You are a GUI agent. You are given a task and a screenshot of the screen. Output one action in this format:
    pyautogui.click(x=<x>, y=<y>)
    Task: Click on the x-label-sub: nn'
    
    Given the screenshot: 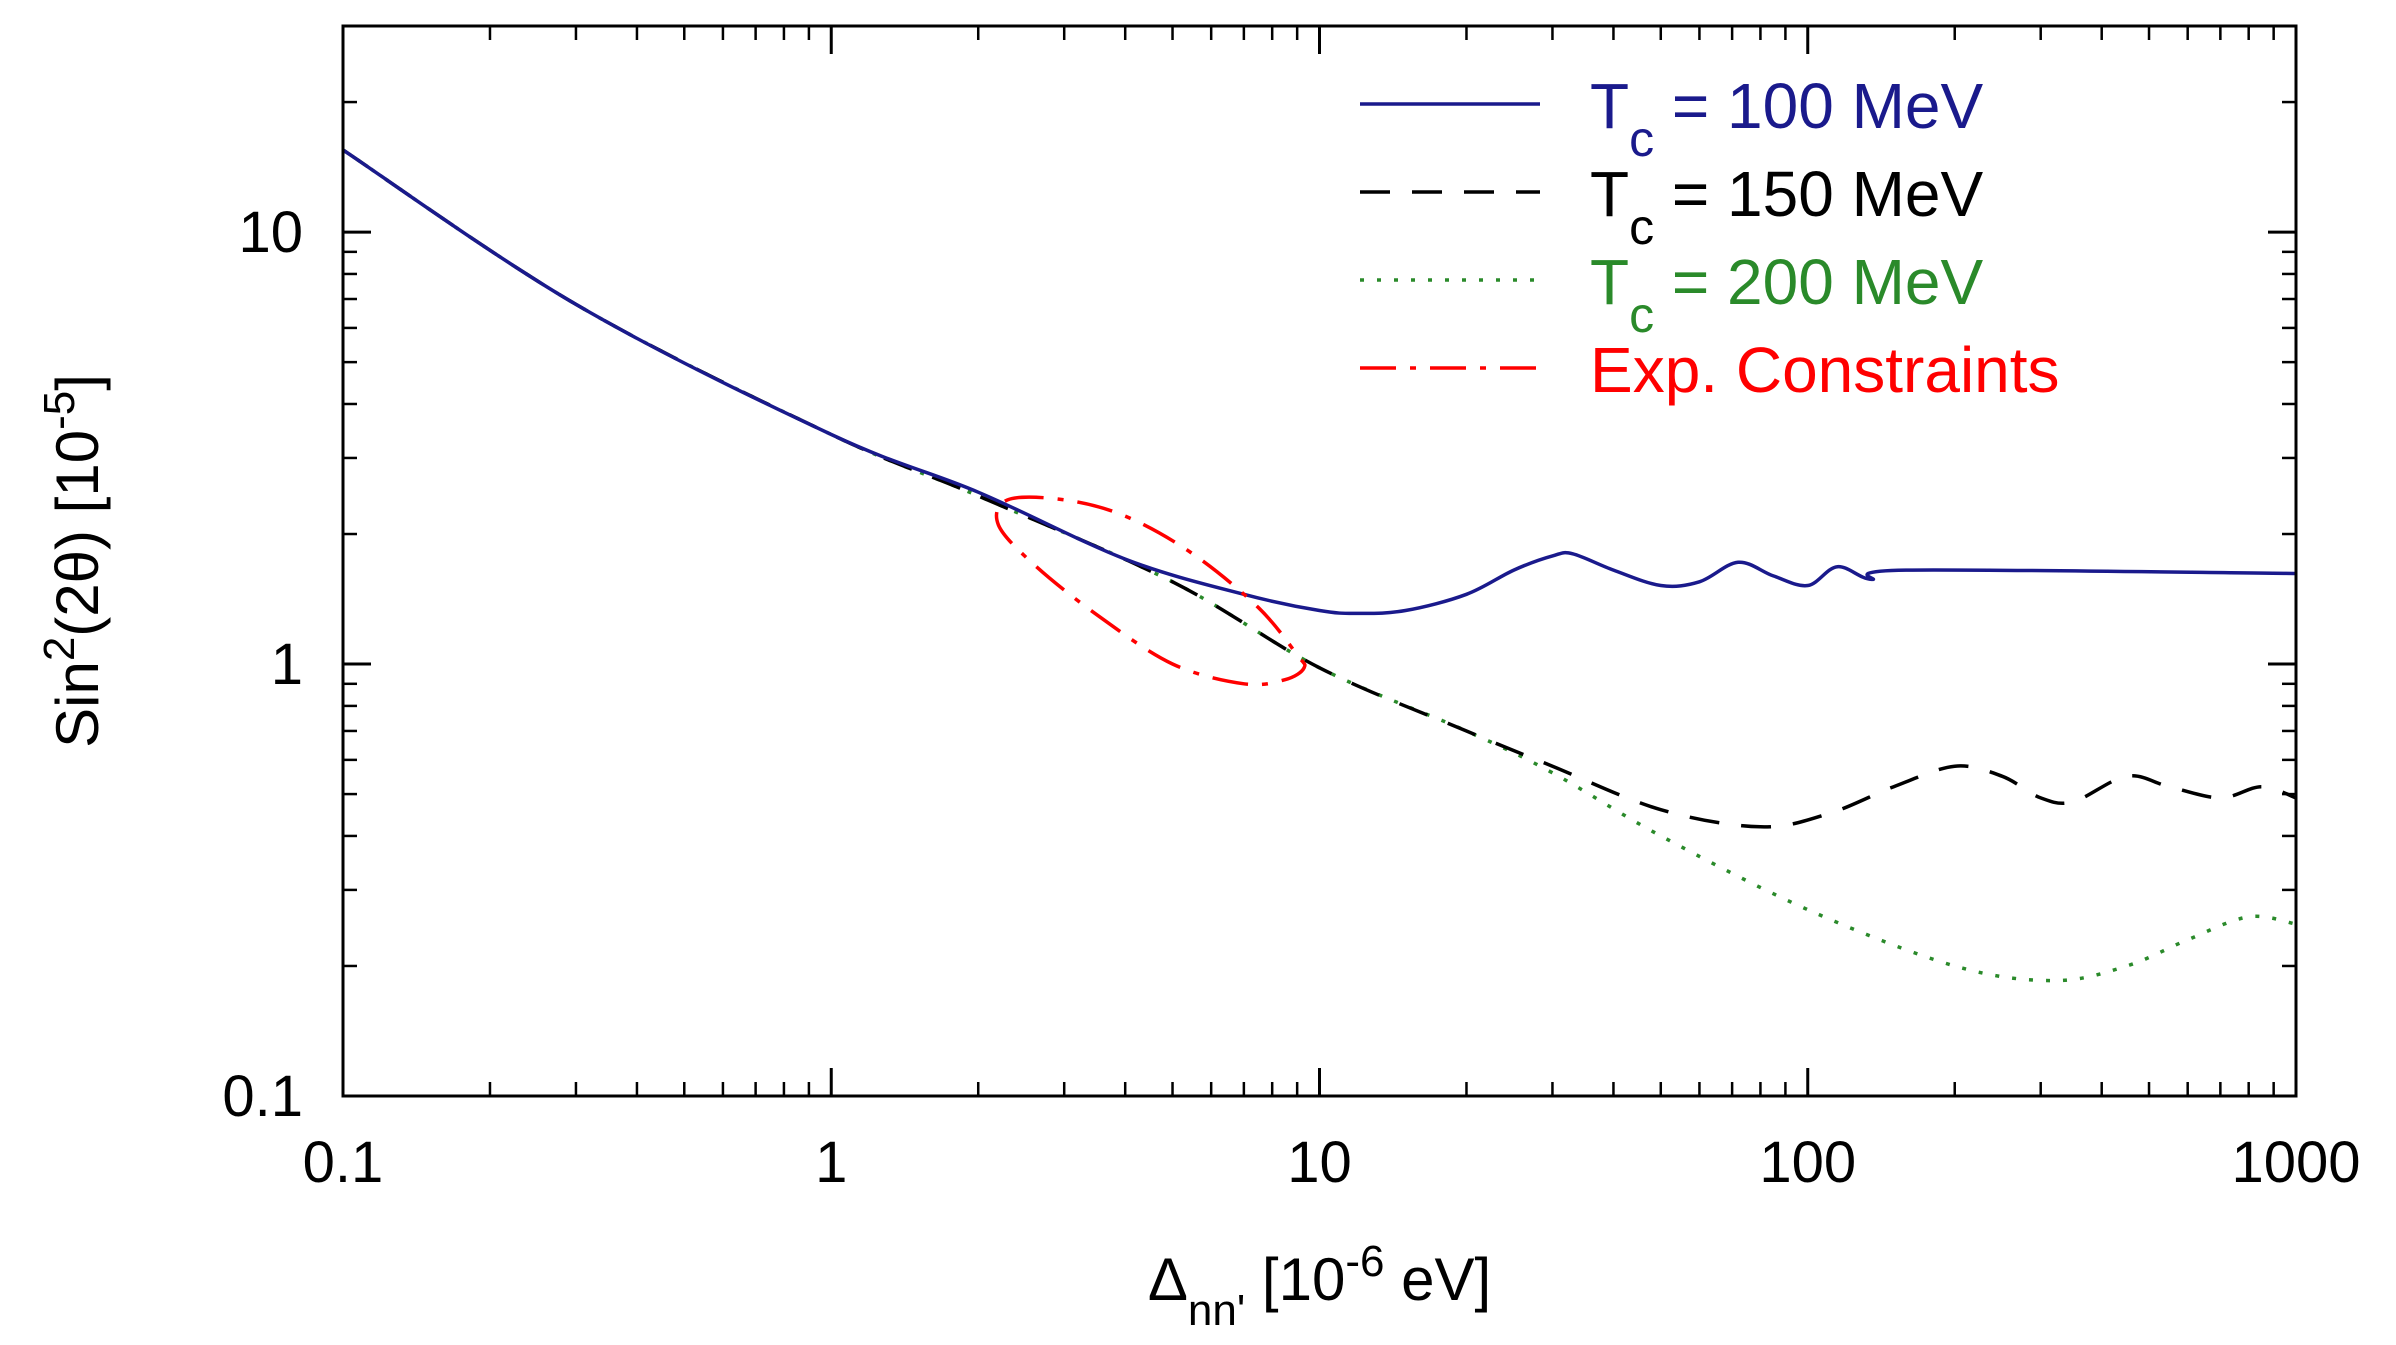 What is the action you would take?
    pyautogui.click(x=1216, y=1310)
    